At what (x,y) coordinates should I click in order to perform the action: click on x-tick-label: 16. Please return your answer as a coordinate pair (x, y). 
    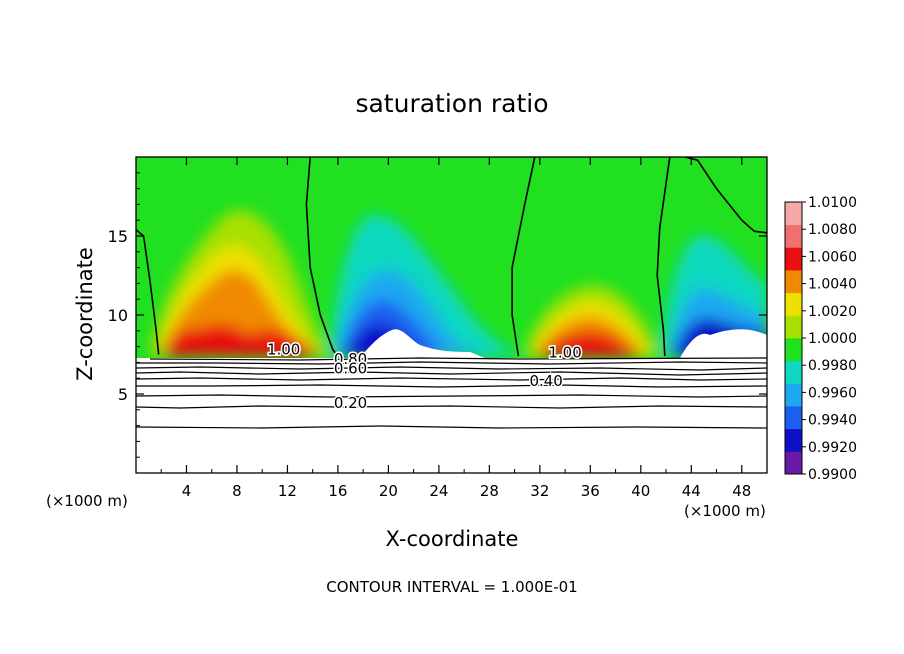
    Looking at the image, I should click on (337, 491).